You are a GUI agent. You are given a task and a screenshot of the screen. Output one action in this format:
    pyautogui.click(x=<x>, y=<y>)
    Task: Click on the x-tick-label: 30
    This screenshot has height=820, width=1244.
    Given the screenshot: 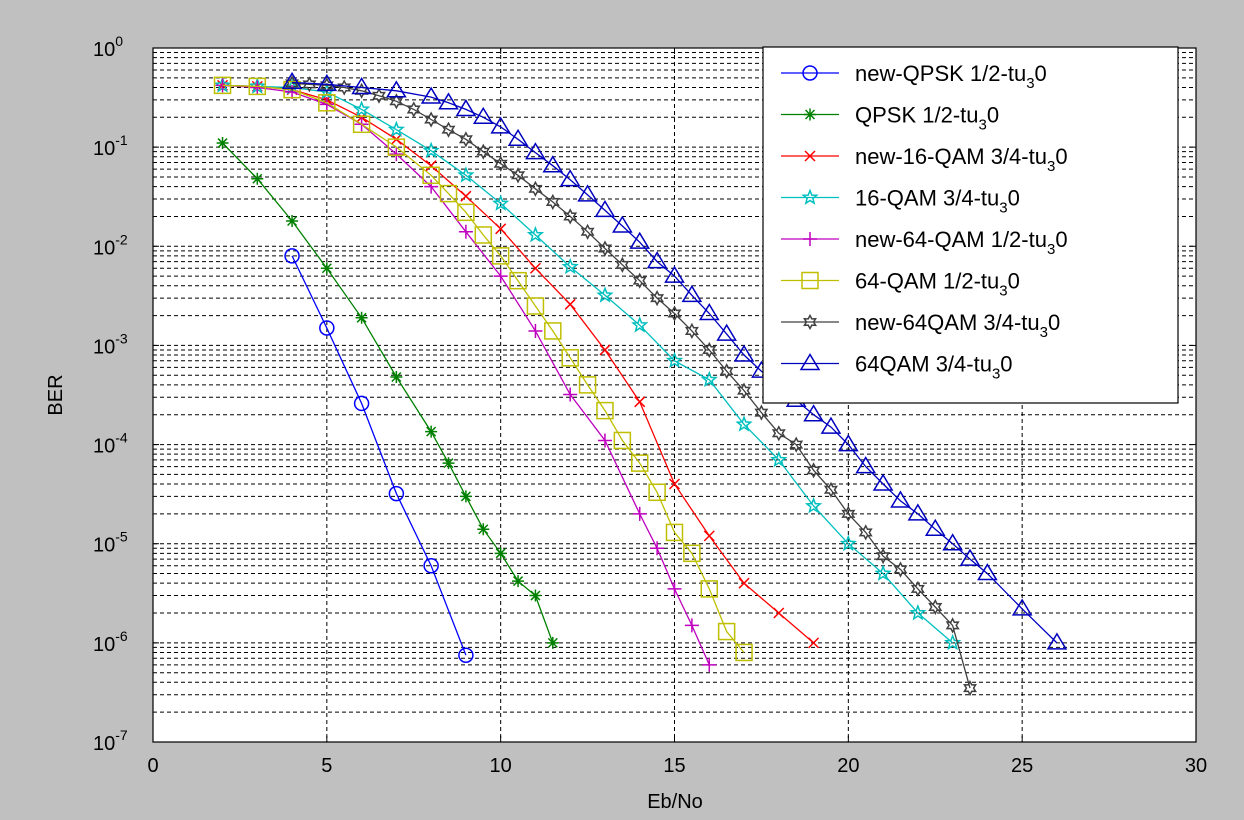 What is the action you would take?
    pyautogui.click(x=1196, y=766)
    